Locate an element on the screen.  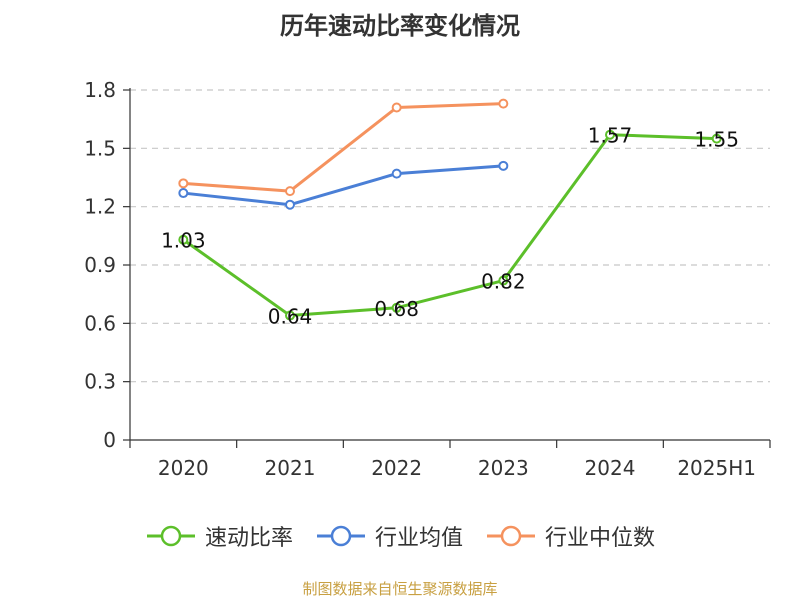
data-label: 0.82 is located at coordinates (503, 282).